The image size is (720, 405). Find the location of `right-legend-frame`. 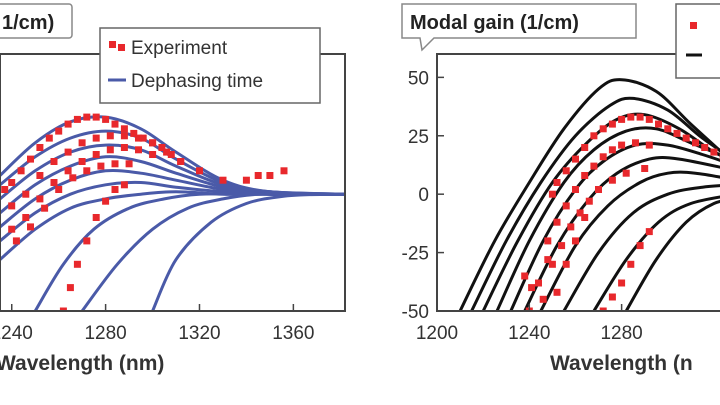

right-legend-frame is located at coordinates (697, 41).